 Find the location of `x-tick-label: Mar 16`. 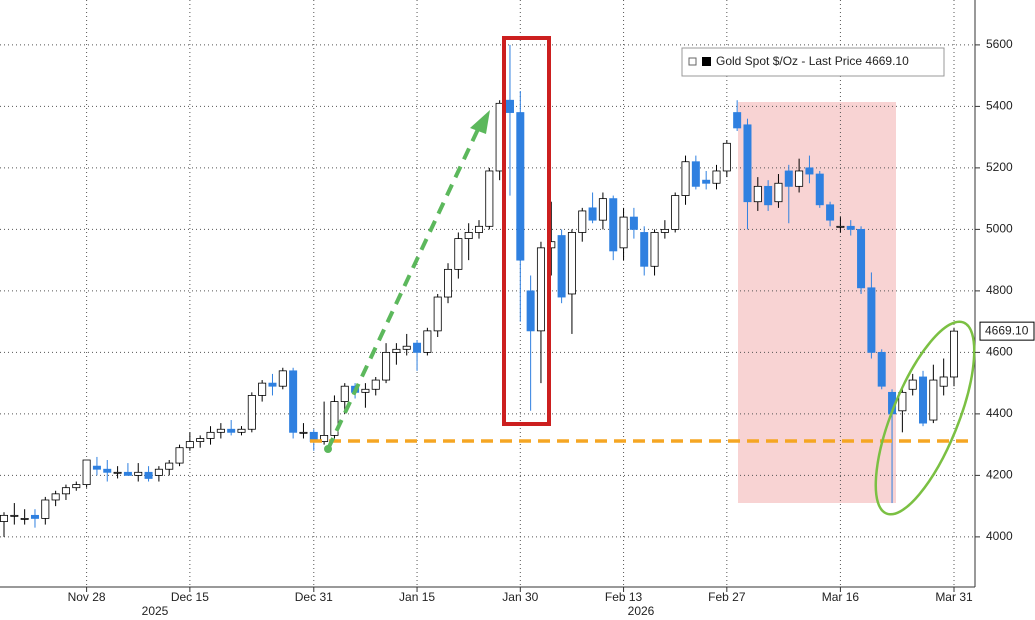

x-tick-label: Mar 16 is located at coordinates (841, 597).